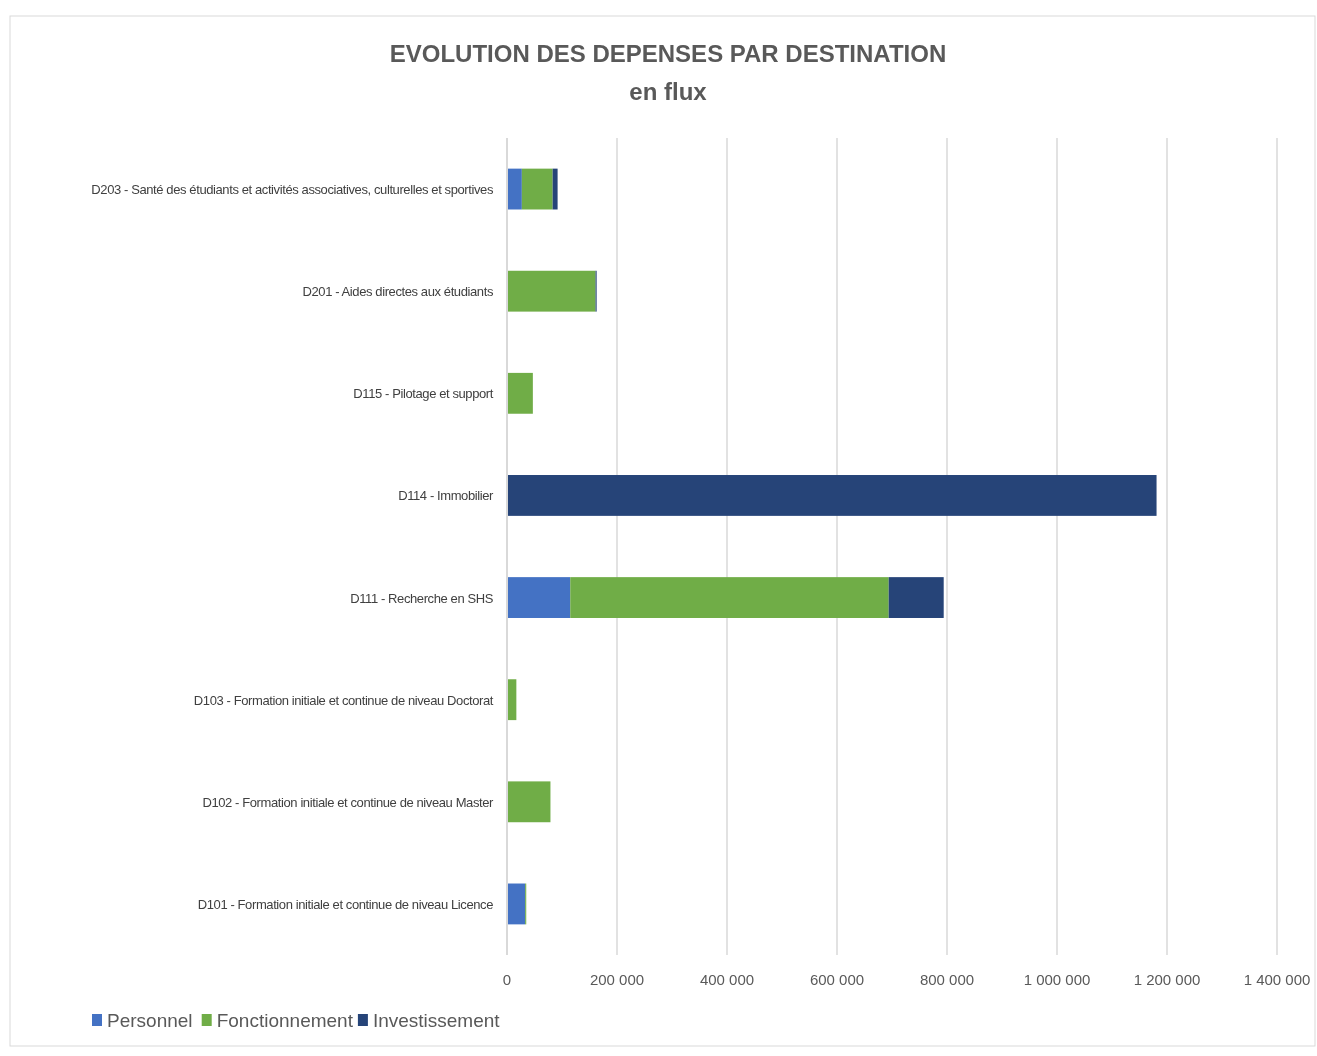  Describe the element at coordinates (292, 190) in the screenshot. I see `y-tick-label: D203 - Santé des étudiants et activités associatives, culturelles et sportives` at that location.